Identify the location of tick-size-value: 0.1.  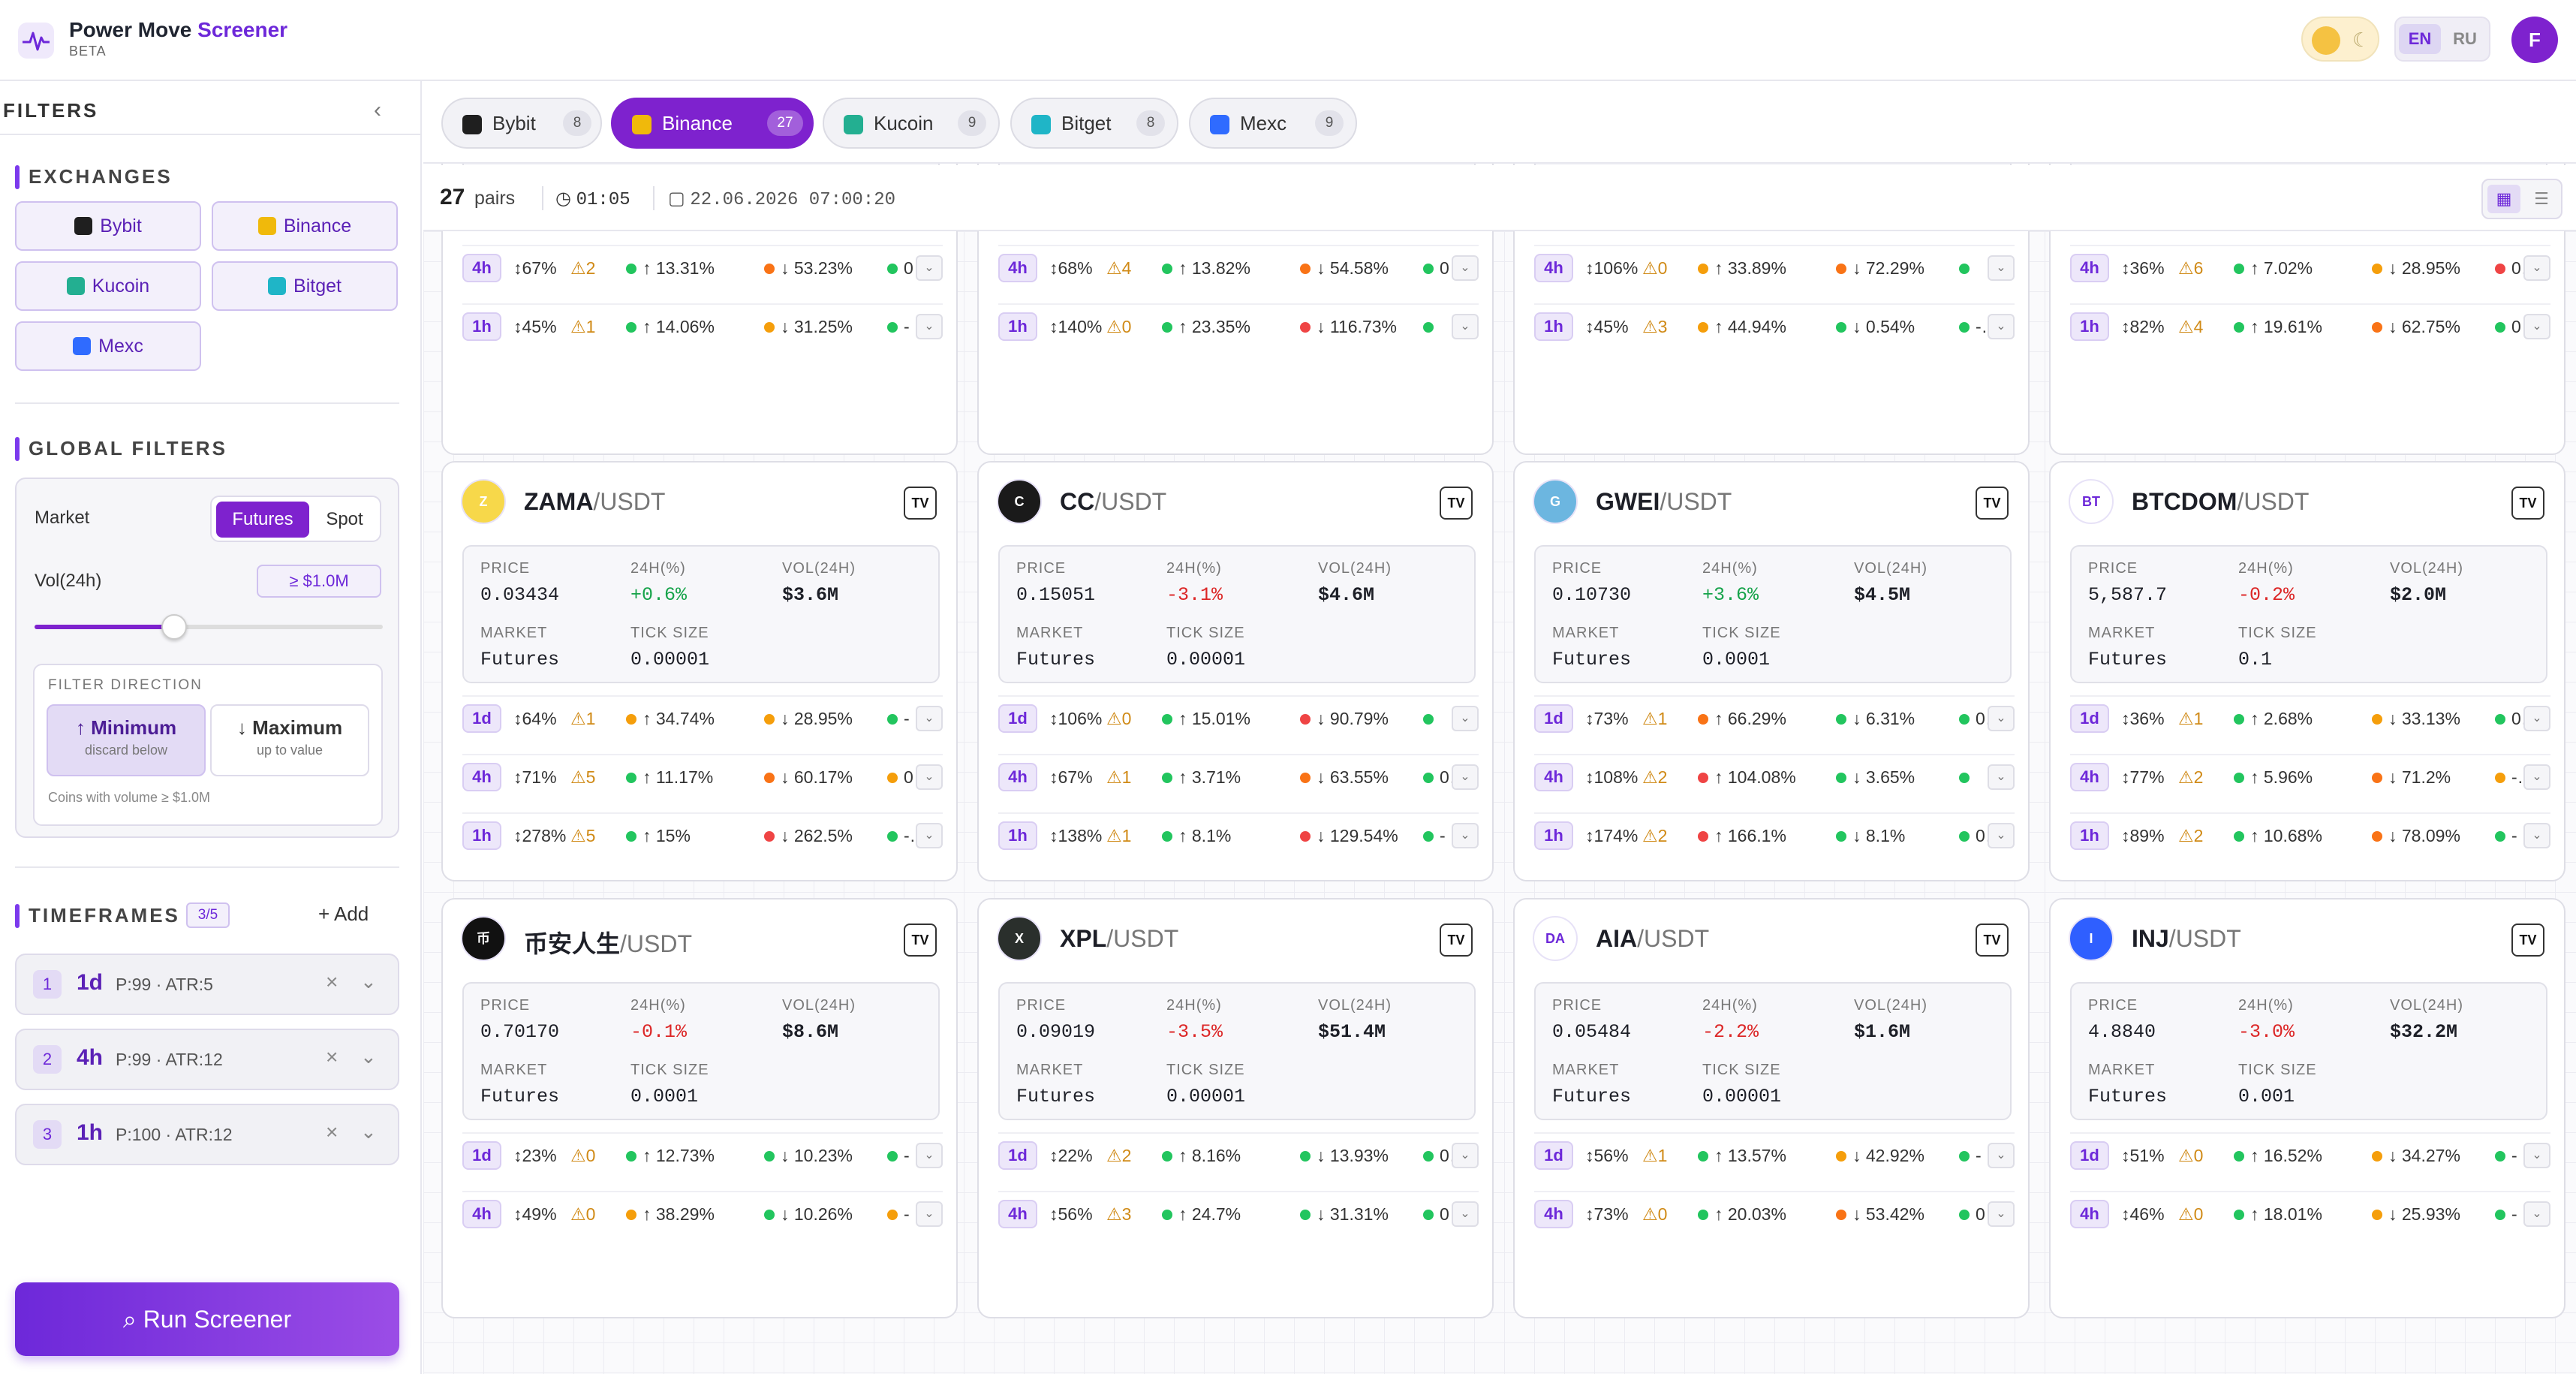
(2255, 660).